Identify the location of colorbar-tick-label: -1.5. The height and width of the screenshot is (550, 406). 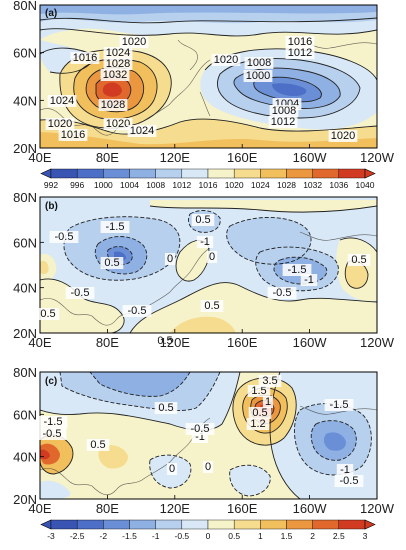
(129, 536).